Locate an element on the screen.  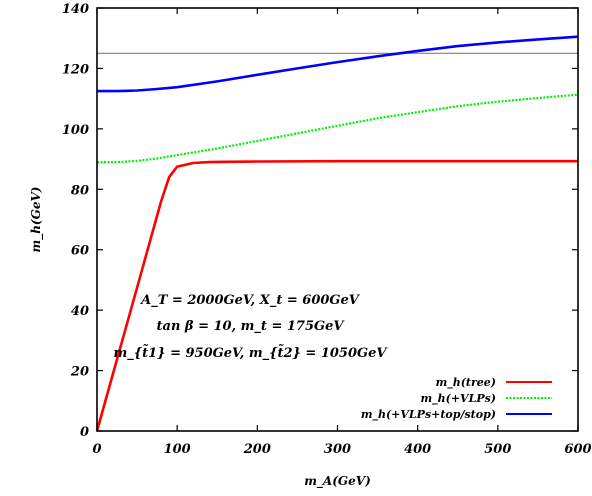
y-tick-label: 40 is located at coordinates (80, 311).